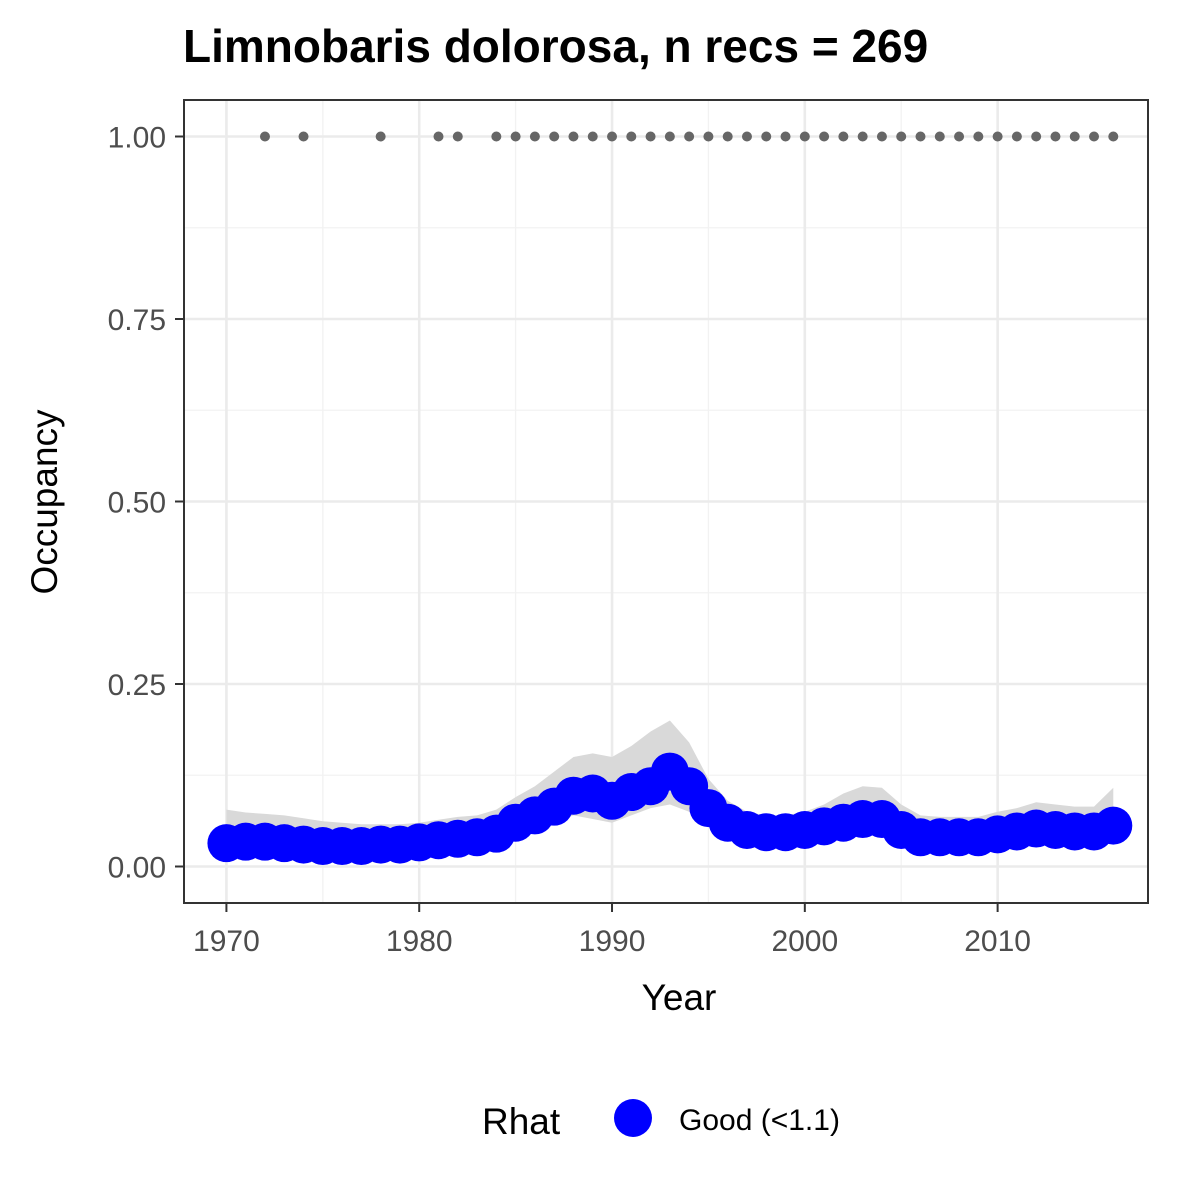 This screenshot has height=1200, width=1200. What do you see at coordinates (521, 1121) in the screenshot?
I see `legend-title: Rhat` at bounding box center [521, 1121].